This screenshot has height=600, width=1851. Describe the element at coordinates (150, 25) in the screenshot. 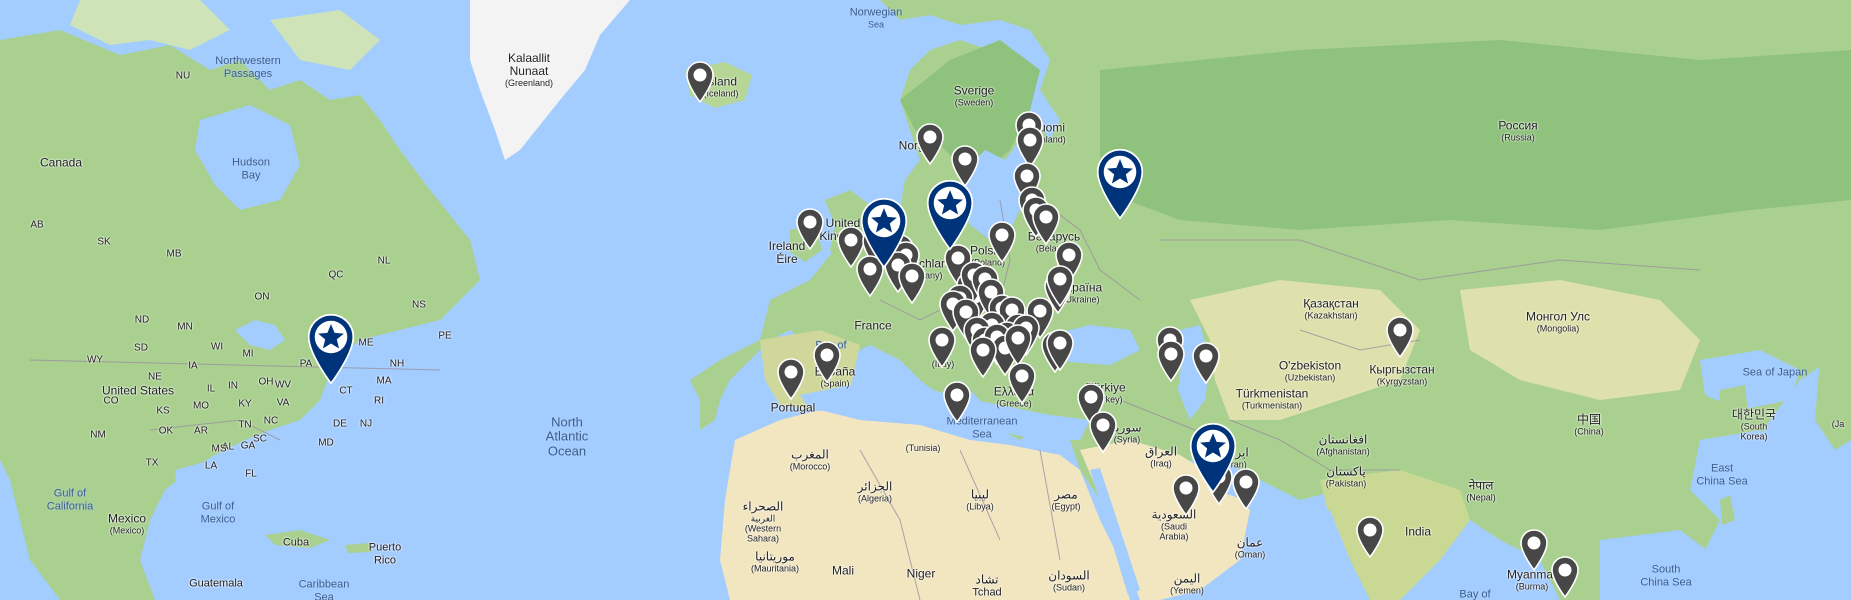

I see `land-arctic-islands` at that location.